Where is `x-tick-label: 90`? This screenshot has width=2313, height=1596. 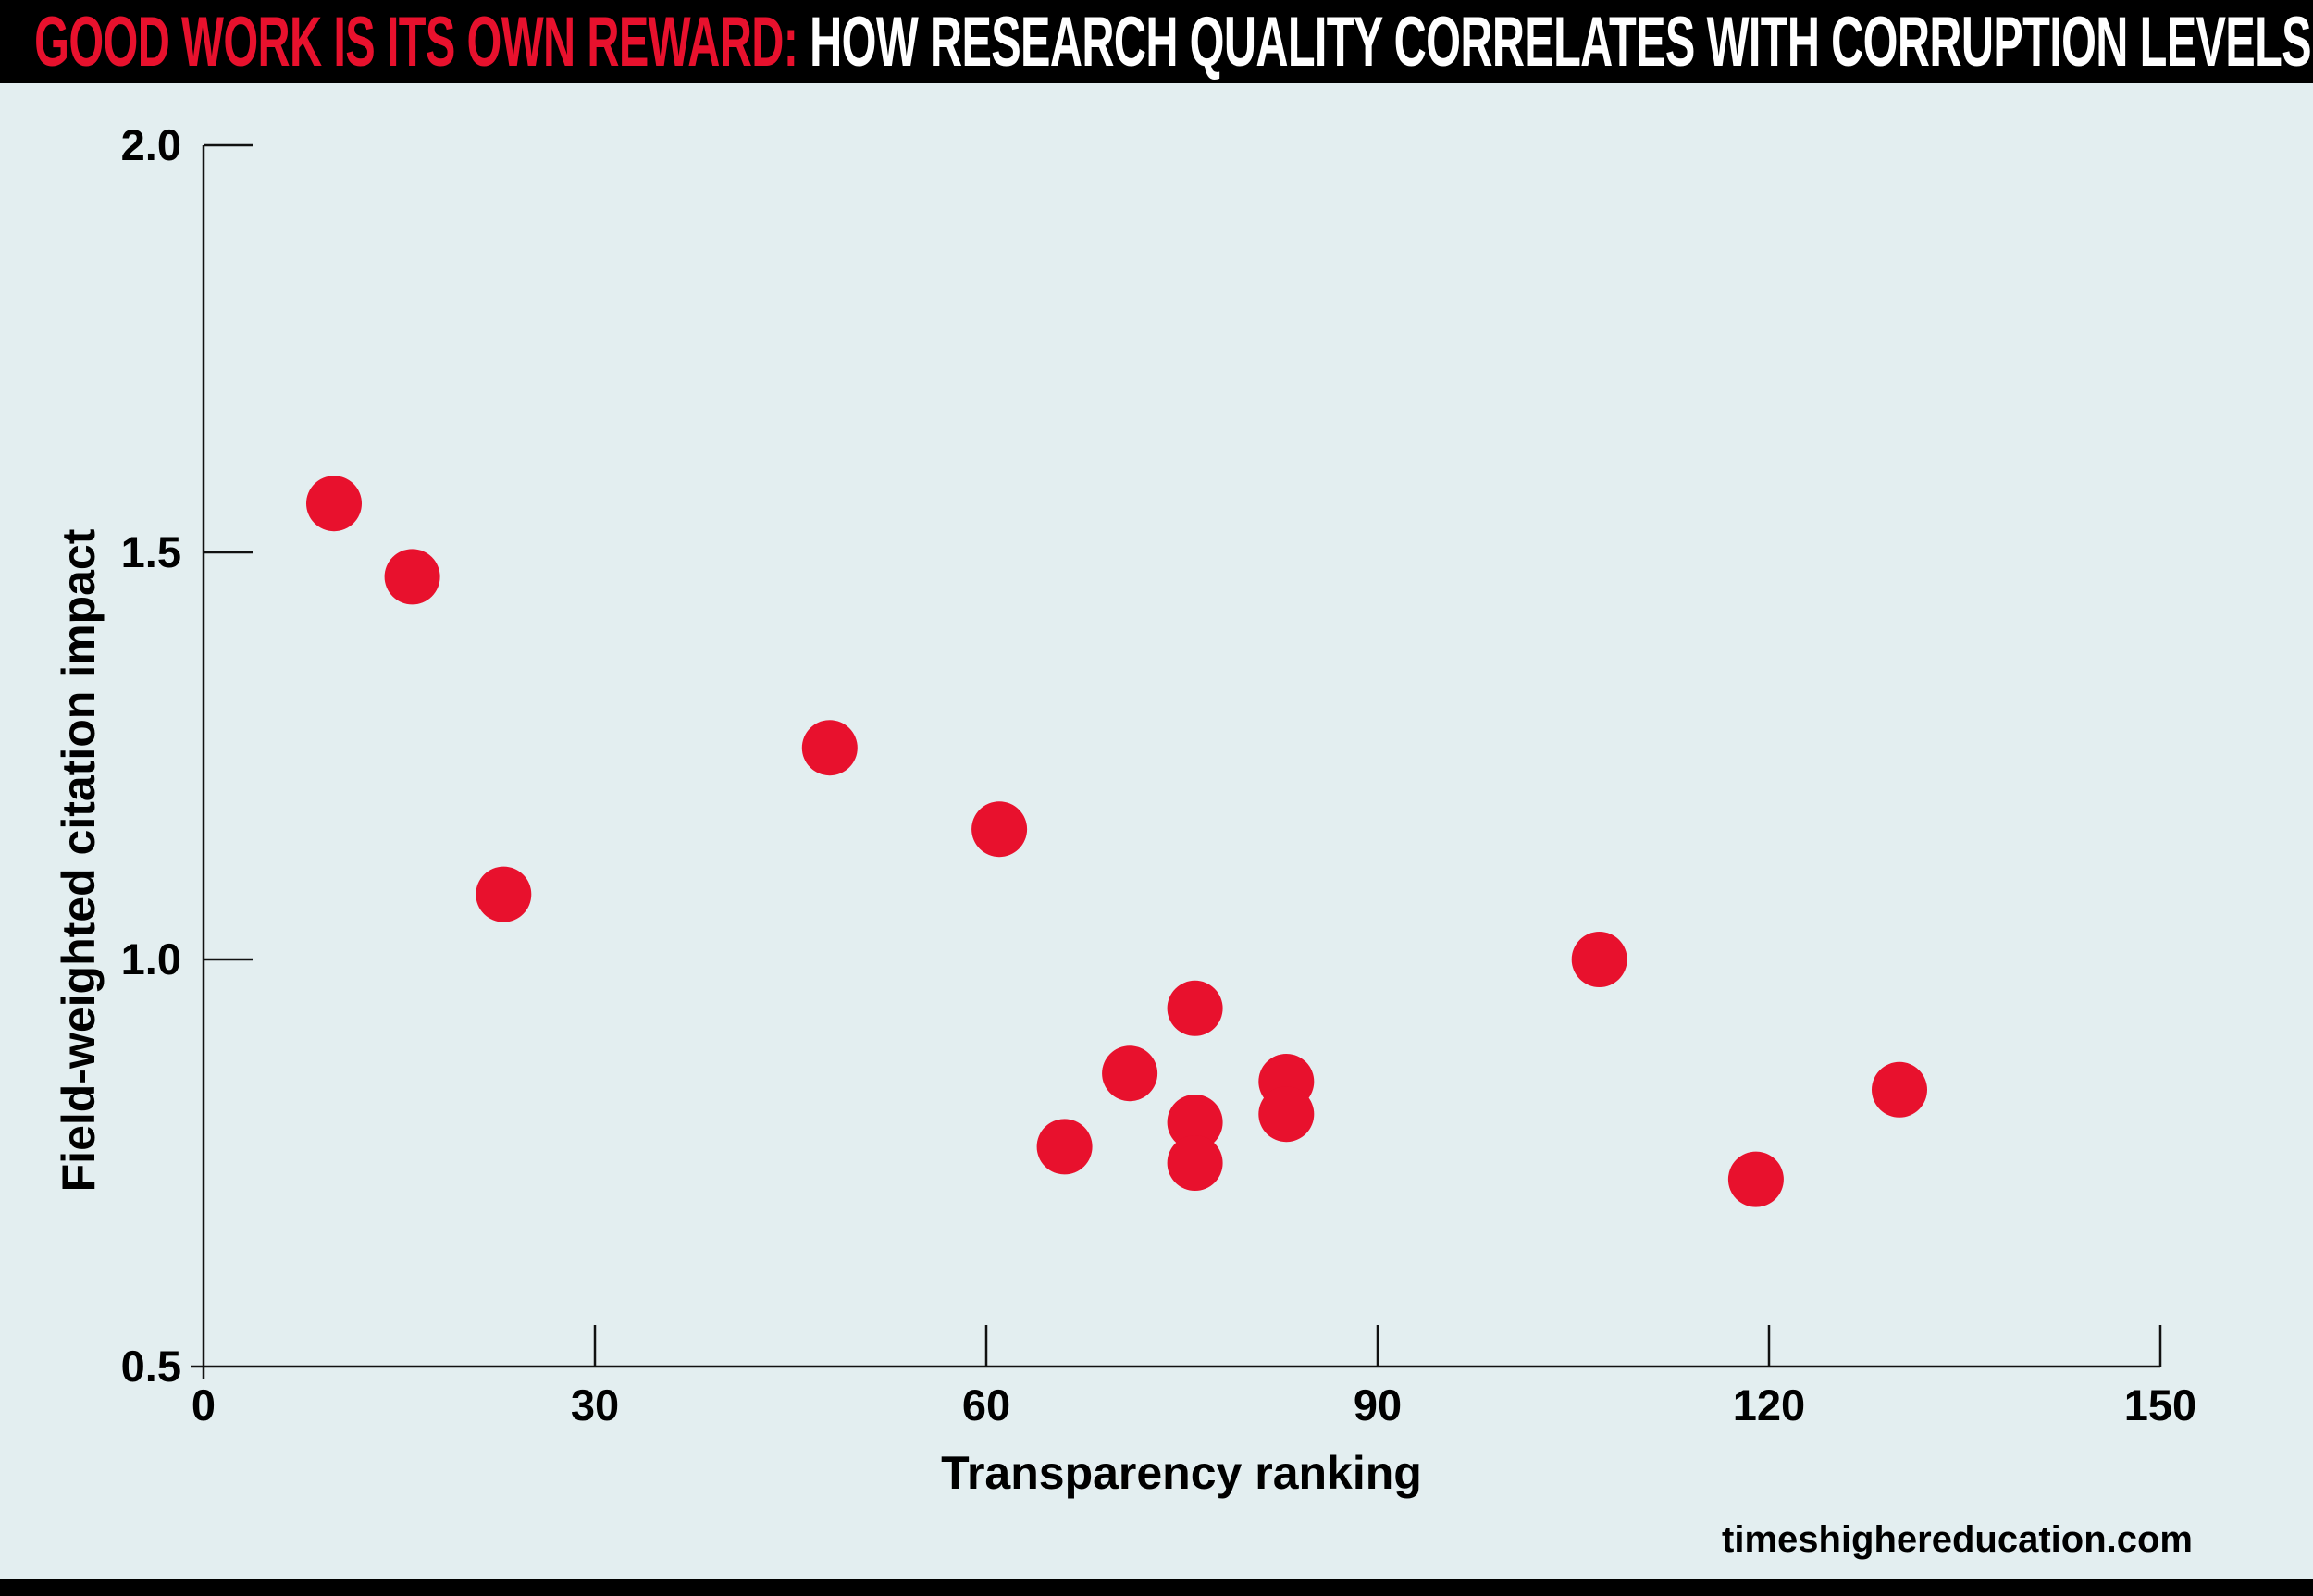
x-tick-label: 90 is located at coordinates (1378, 1404).